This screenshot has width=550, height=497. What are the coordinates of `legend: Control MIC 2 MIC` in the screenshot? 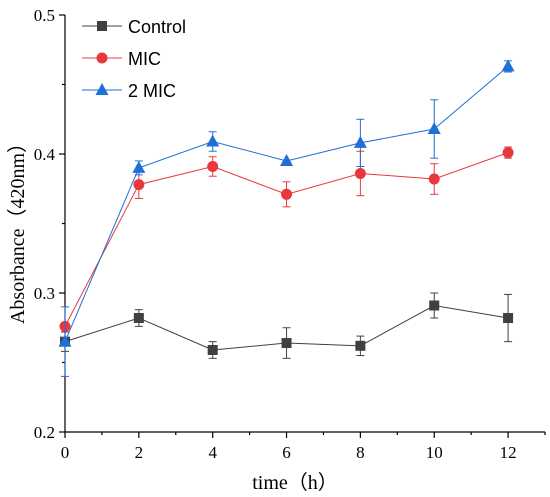 It's located at (134, 59).